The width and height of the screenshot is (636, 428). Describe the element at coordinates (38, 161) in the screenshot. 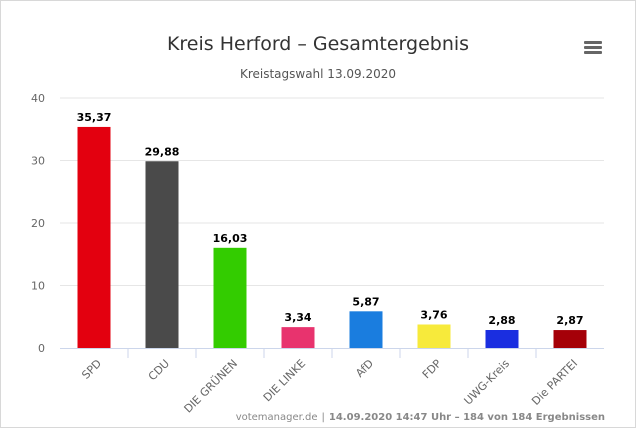

I see `y-tick-label: 30` at that location.